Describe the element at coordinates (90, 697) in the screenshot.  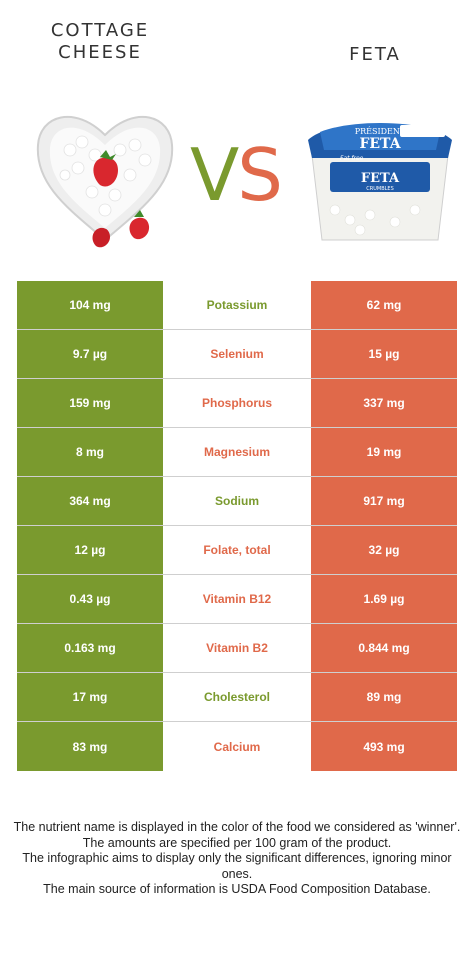
I see `left-value: 17 mg` at that location.